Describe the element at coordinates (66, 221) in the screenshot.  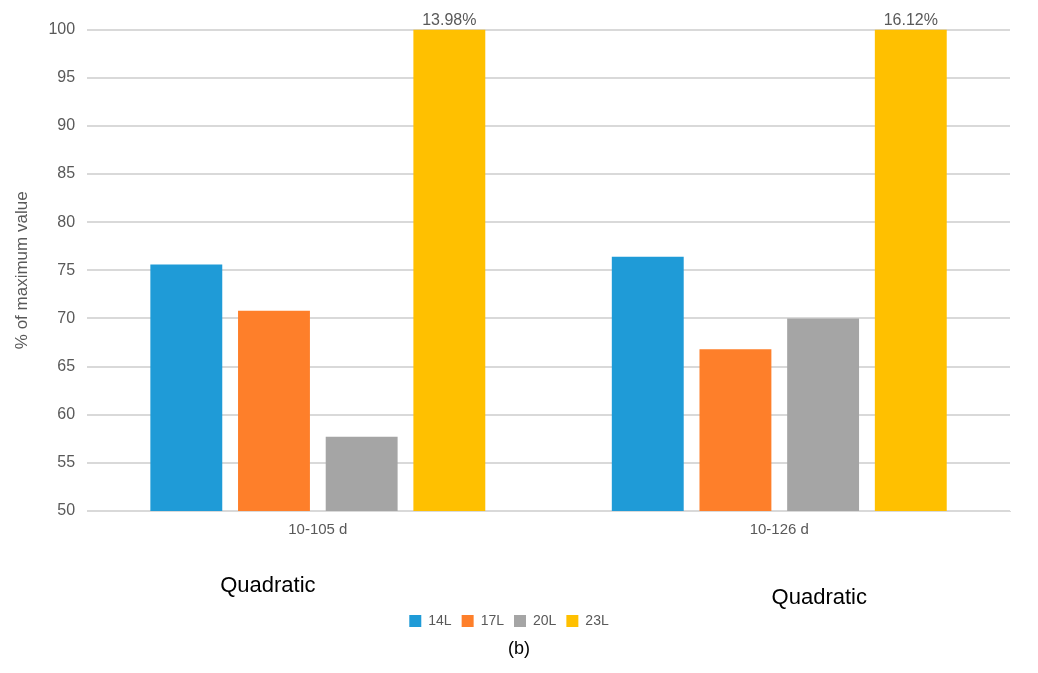
I see `y-tick-label: 80` at that location.